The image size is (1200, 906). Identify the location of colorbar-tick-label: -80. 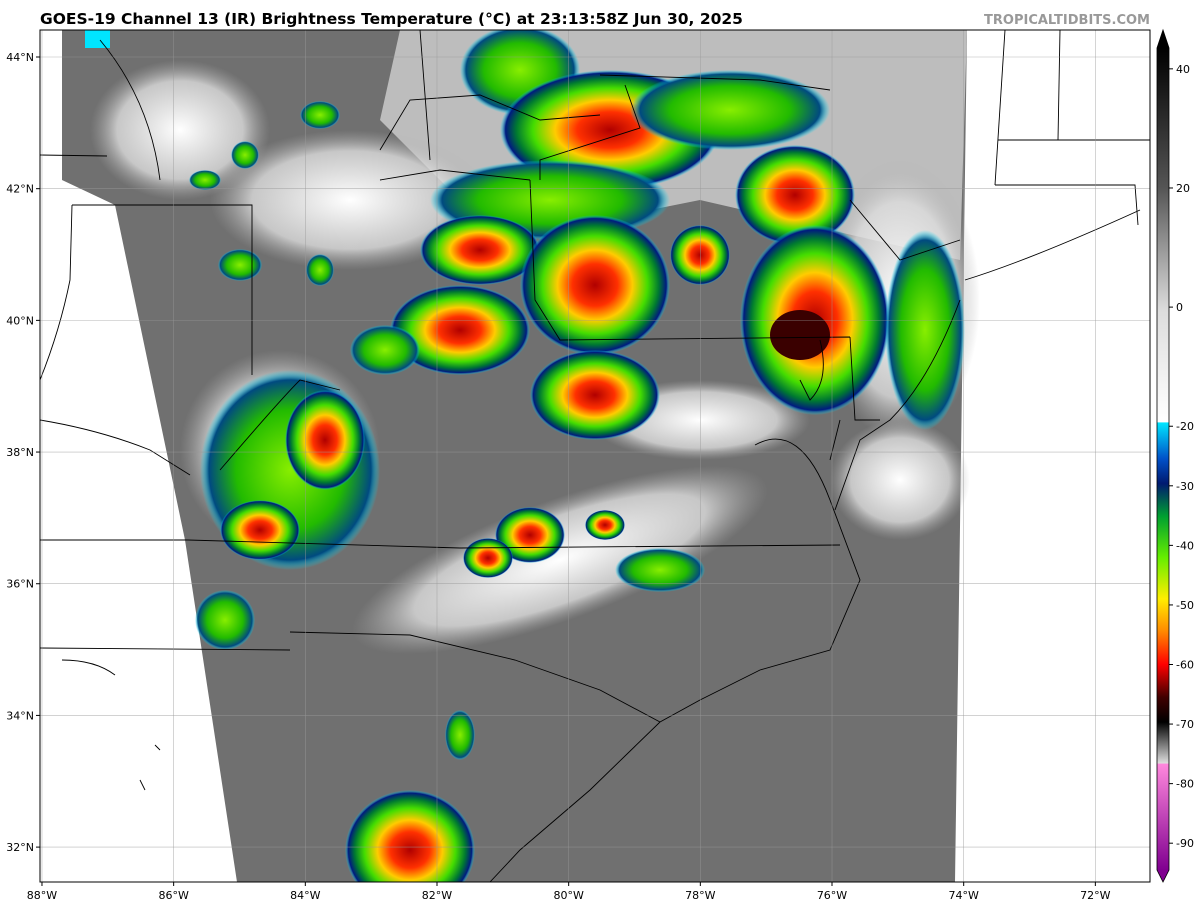
(1185, 784).